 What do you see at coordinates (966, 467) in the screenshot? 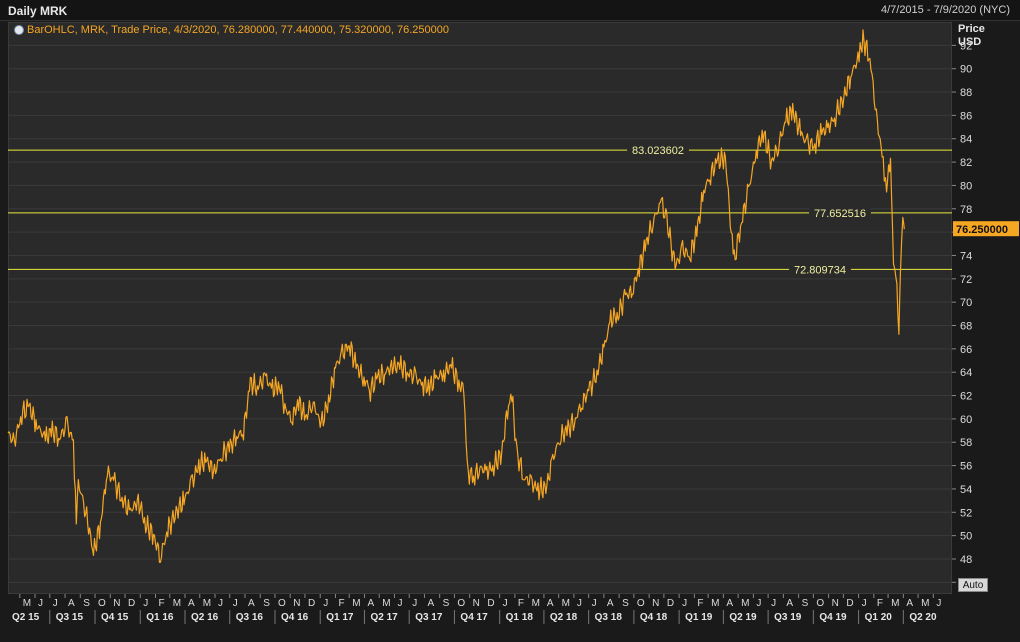
I see `y-tick-label: 56` at bounding box center [966, 467].